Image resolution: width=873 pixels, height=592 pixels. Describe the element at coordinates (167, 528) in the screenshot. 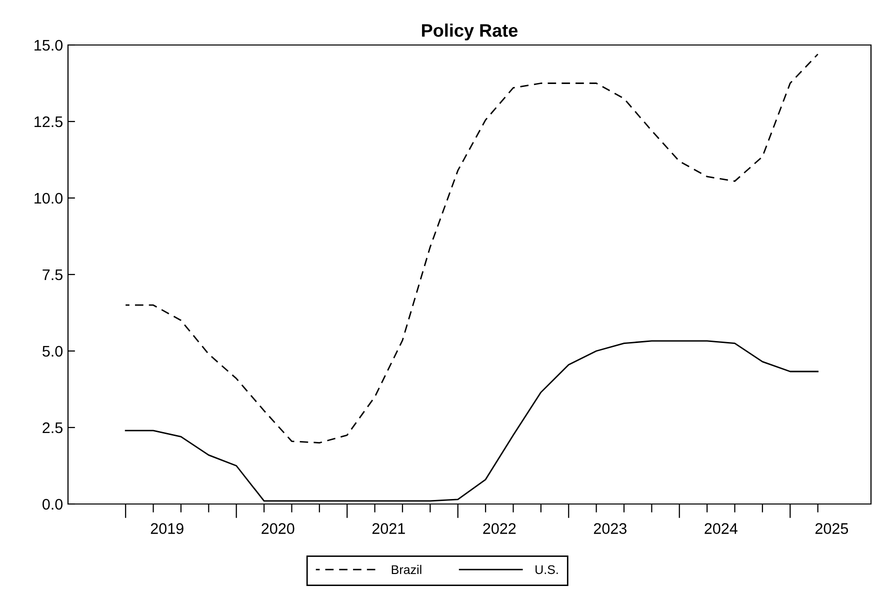

I see `x-tick-label: 2019` at that location.